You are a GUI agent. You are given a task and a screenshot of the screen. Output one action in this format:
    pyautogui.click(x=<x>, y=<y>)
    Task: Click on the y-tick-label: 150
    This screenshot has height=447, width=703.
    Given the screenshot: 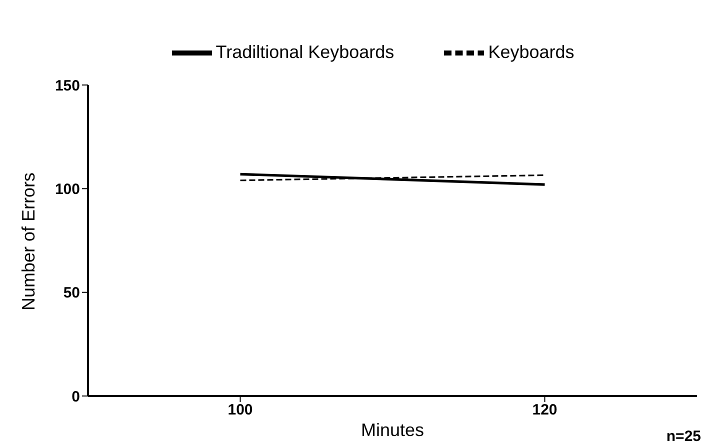 What is the action you would take?
    pyautogui.click(x=67, y=85)
    